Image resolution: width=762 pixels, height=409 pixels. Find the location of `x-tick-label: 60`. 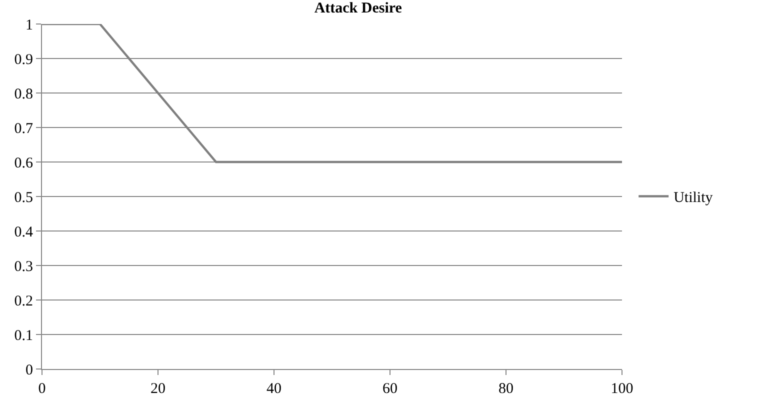

x-tick-label: 60 is located at coordinates (390, 389).